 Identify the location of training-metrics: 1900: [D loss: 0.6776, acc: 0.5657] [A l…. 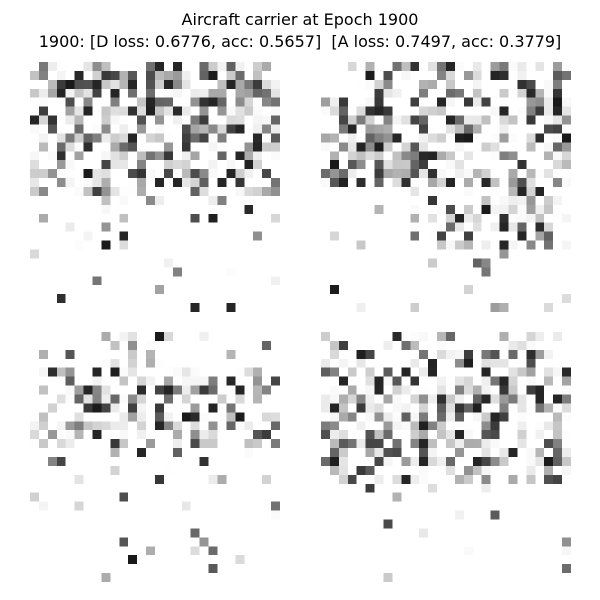
(300, 42).